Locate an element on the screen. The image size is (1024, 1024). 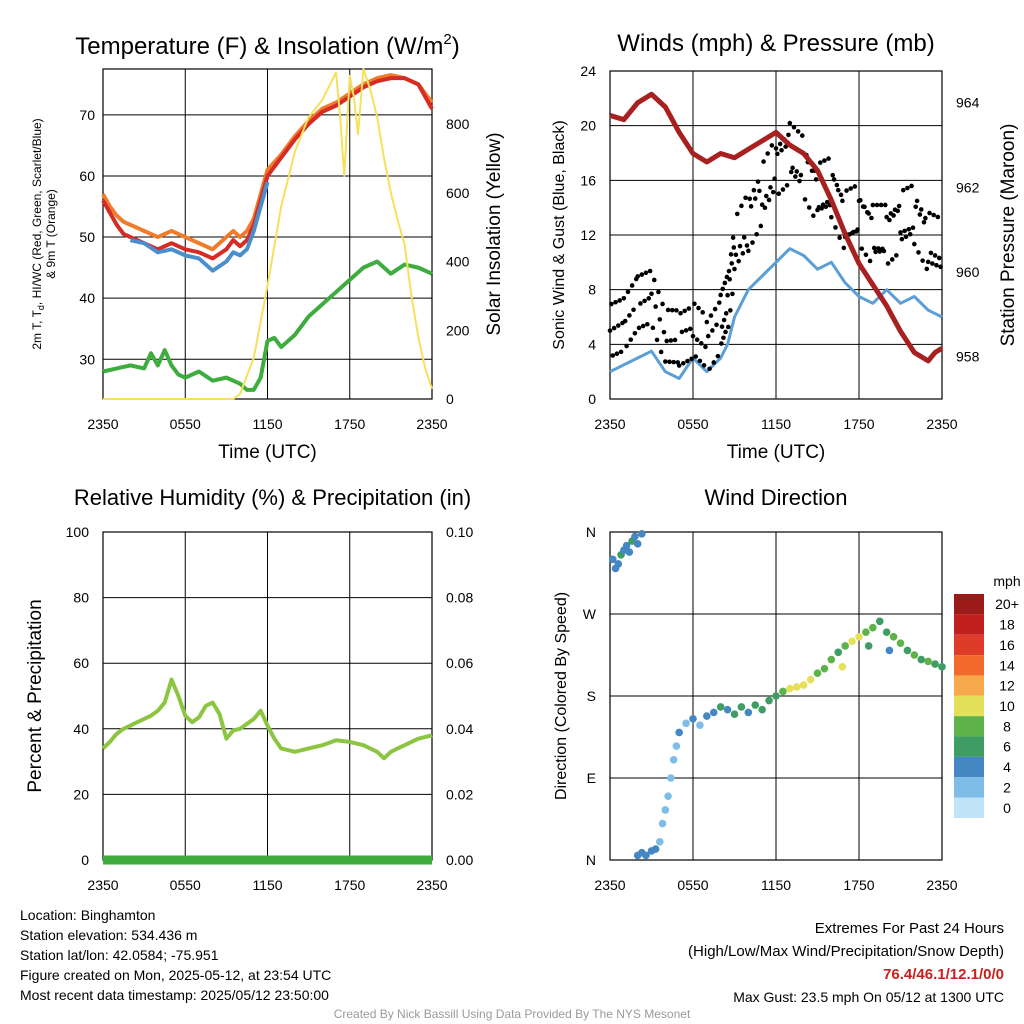
y-tick-label: 40 is located at coordinates (87, 298).